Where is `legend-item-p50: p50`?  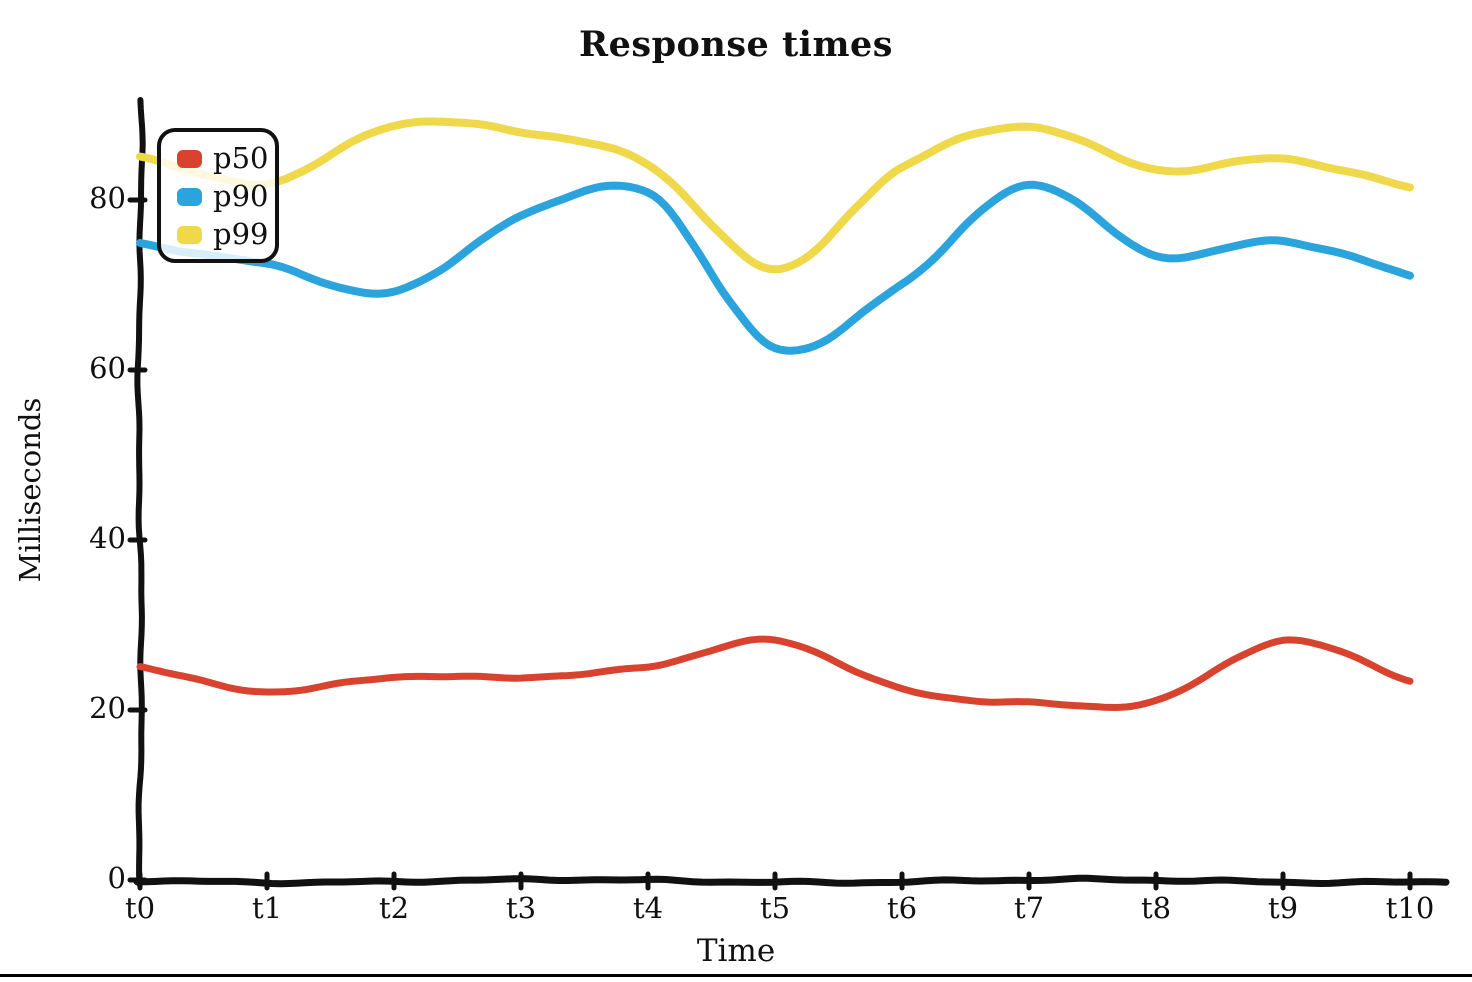
legend-item-p50: p50 is located at coordinates (222, 158).